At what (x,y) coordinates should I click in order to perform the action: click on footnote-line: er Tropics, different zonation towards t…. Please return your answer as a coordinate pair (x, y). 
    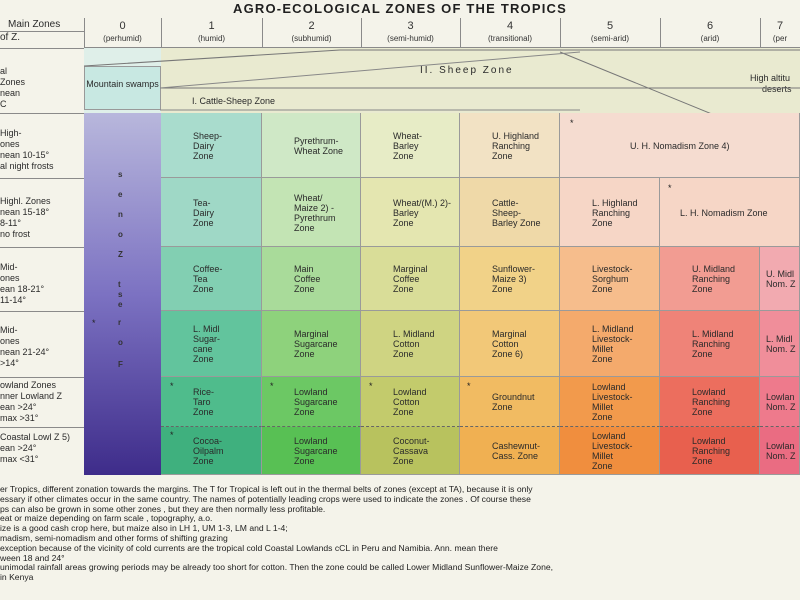
    Looking at the image, I should click on (266, 489).